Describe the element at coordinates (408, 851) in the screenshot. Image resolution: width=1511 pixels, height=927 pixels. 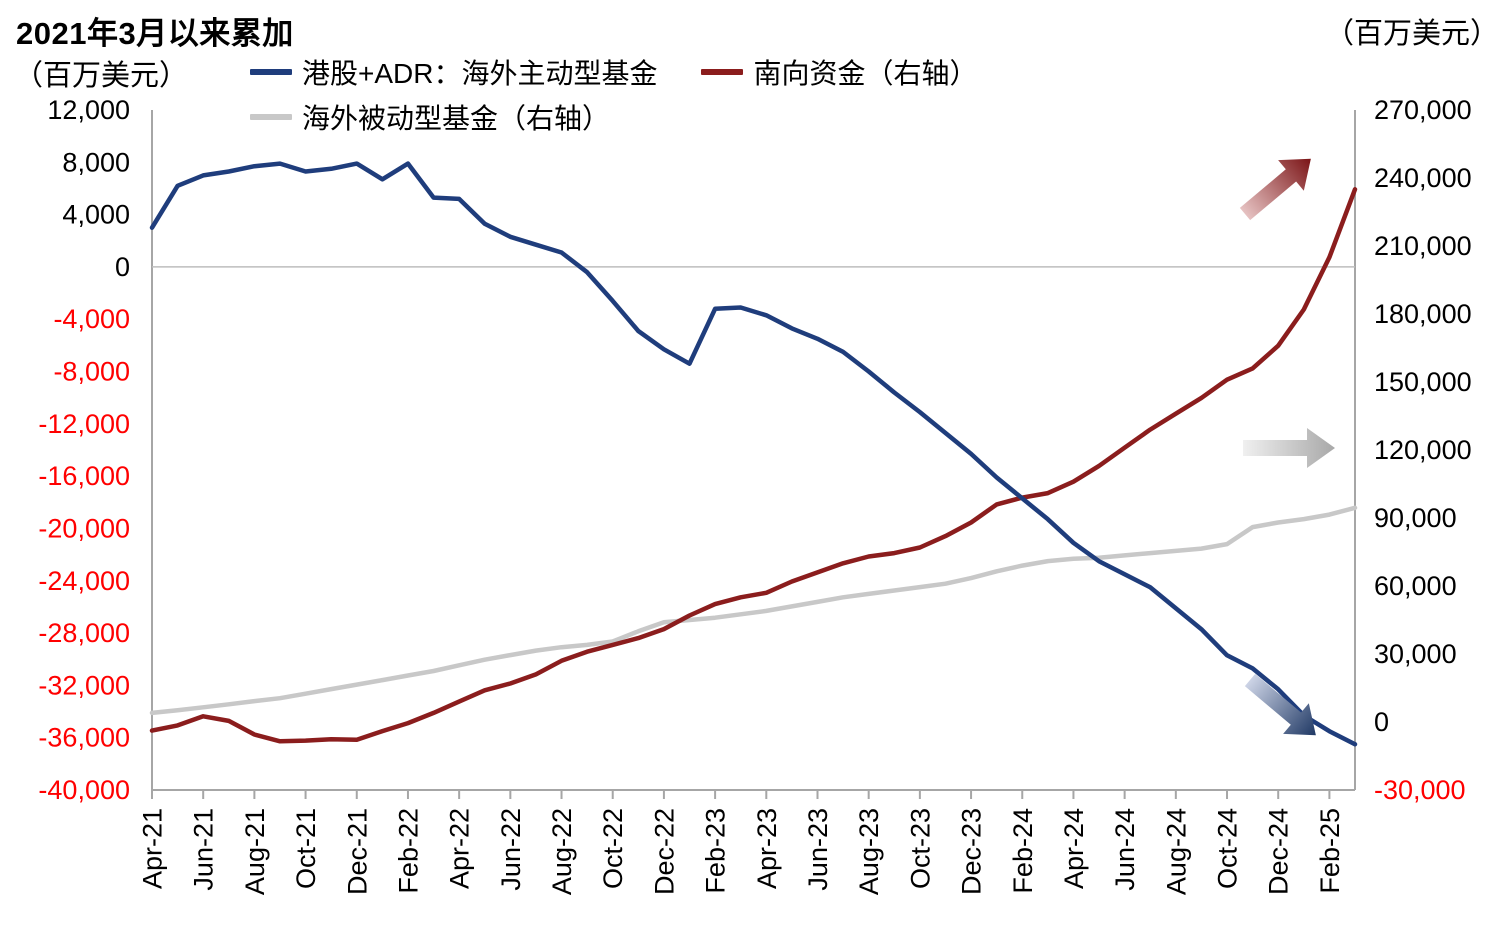
I see `x-axis-tick: Feb-22` at that location.